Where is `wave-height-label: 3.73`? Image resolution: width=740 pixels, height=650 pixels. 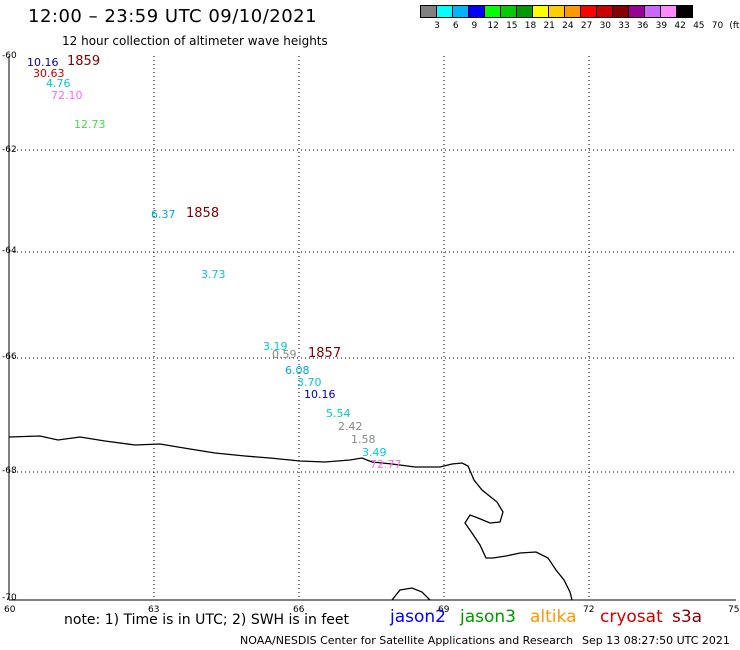 wave-height-label: 3.73 is located at coordinates (213, 274).